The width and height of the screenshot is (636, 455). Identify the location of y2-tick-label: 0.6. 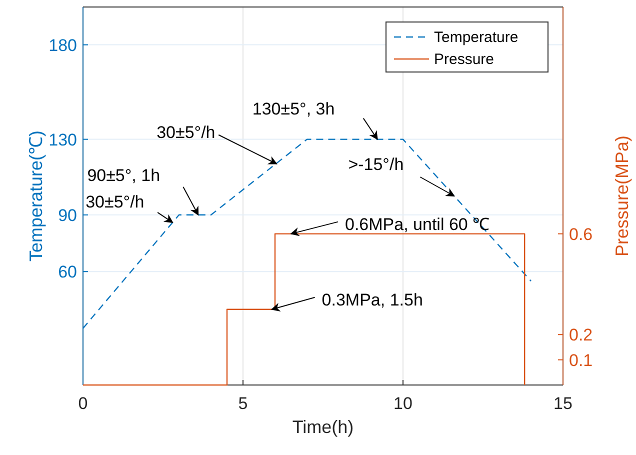
(581, 234).